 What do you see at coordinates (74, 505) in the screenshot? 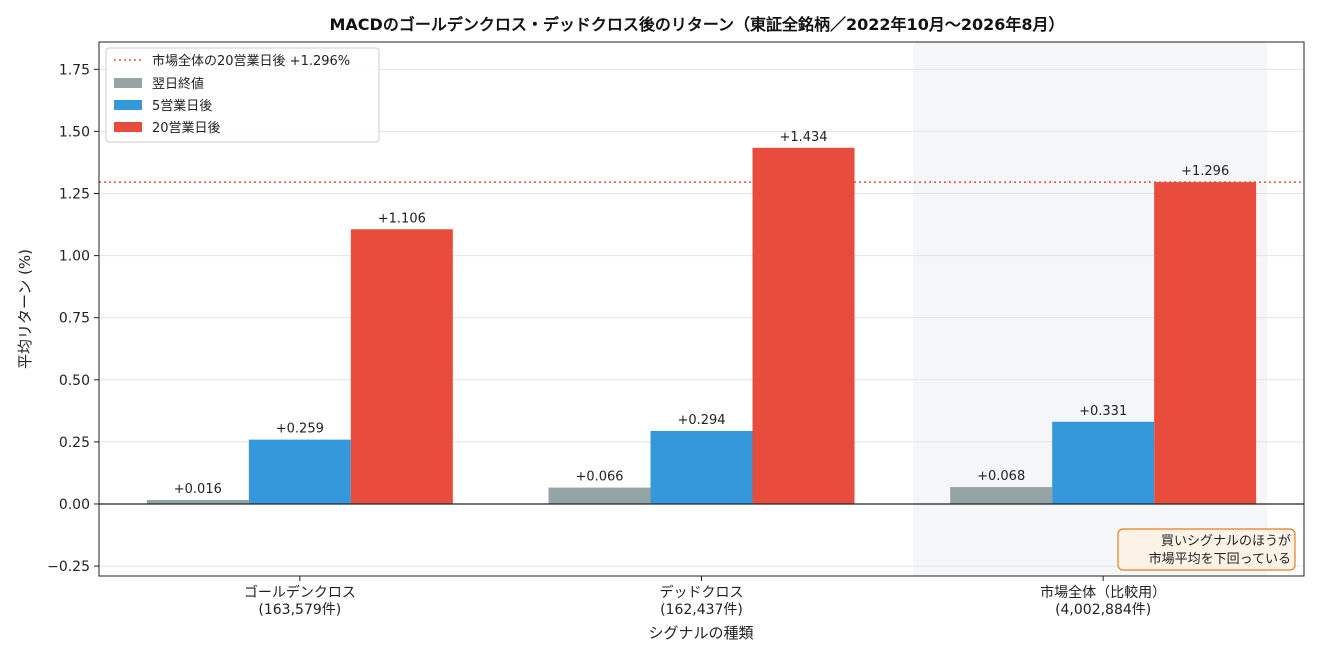
I see `y-tick-label: 0.00` at bounding box center [74, 505].